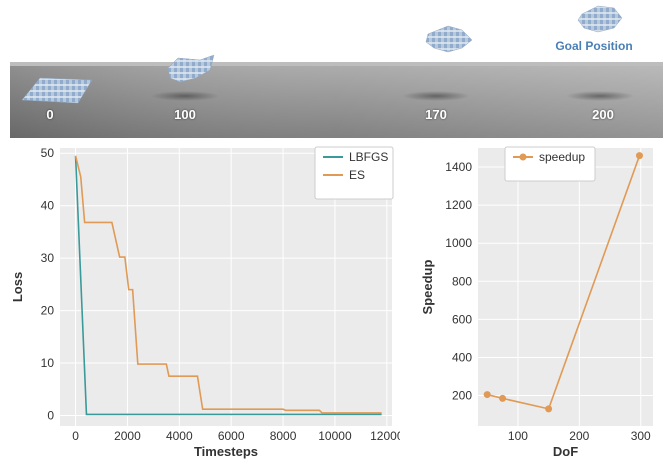  What do you see at coordinates (462, 396) in the screenshot?
I see `y-tick-label: 200` at bounding box center [462, 396].